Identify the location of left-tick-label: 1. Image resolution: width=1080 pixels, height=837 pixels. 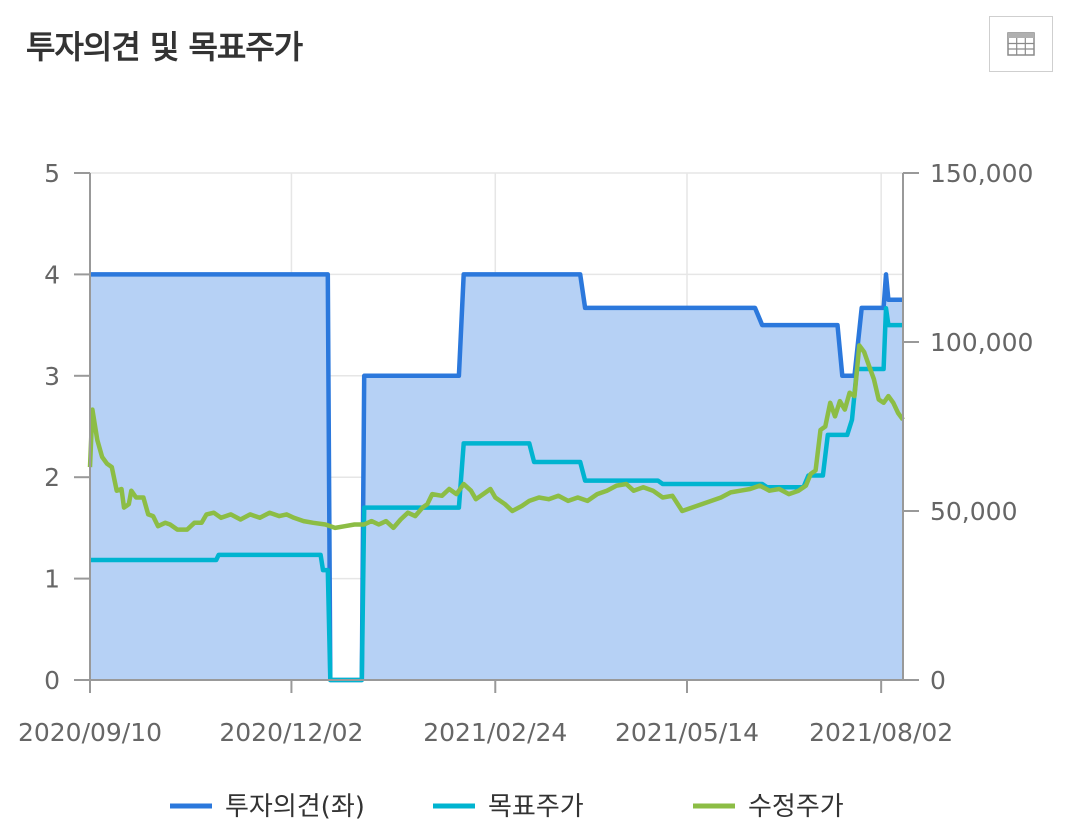
(52, 579).